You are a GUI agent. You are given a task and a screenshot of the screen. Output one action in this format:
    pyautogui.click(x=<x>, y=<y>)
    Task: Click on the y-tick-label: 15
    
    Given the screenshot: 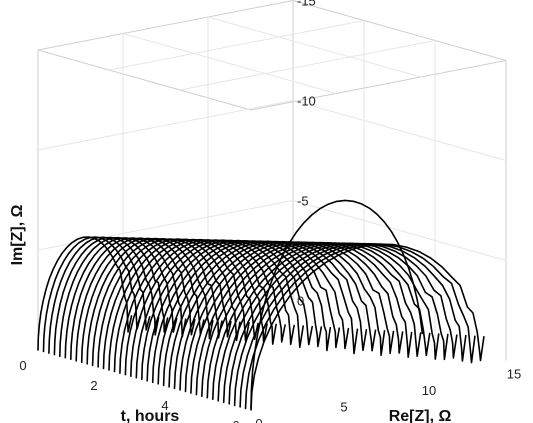 What is the action you would take?
    pyautogui.click(x=514, y=374)
    